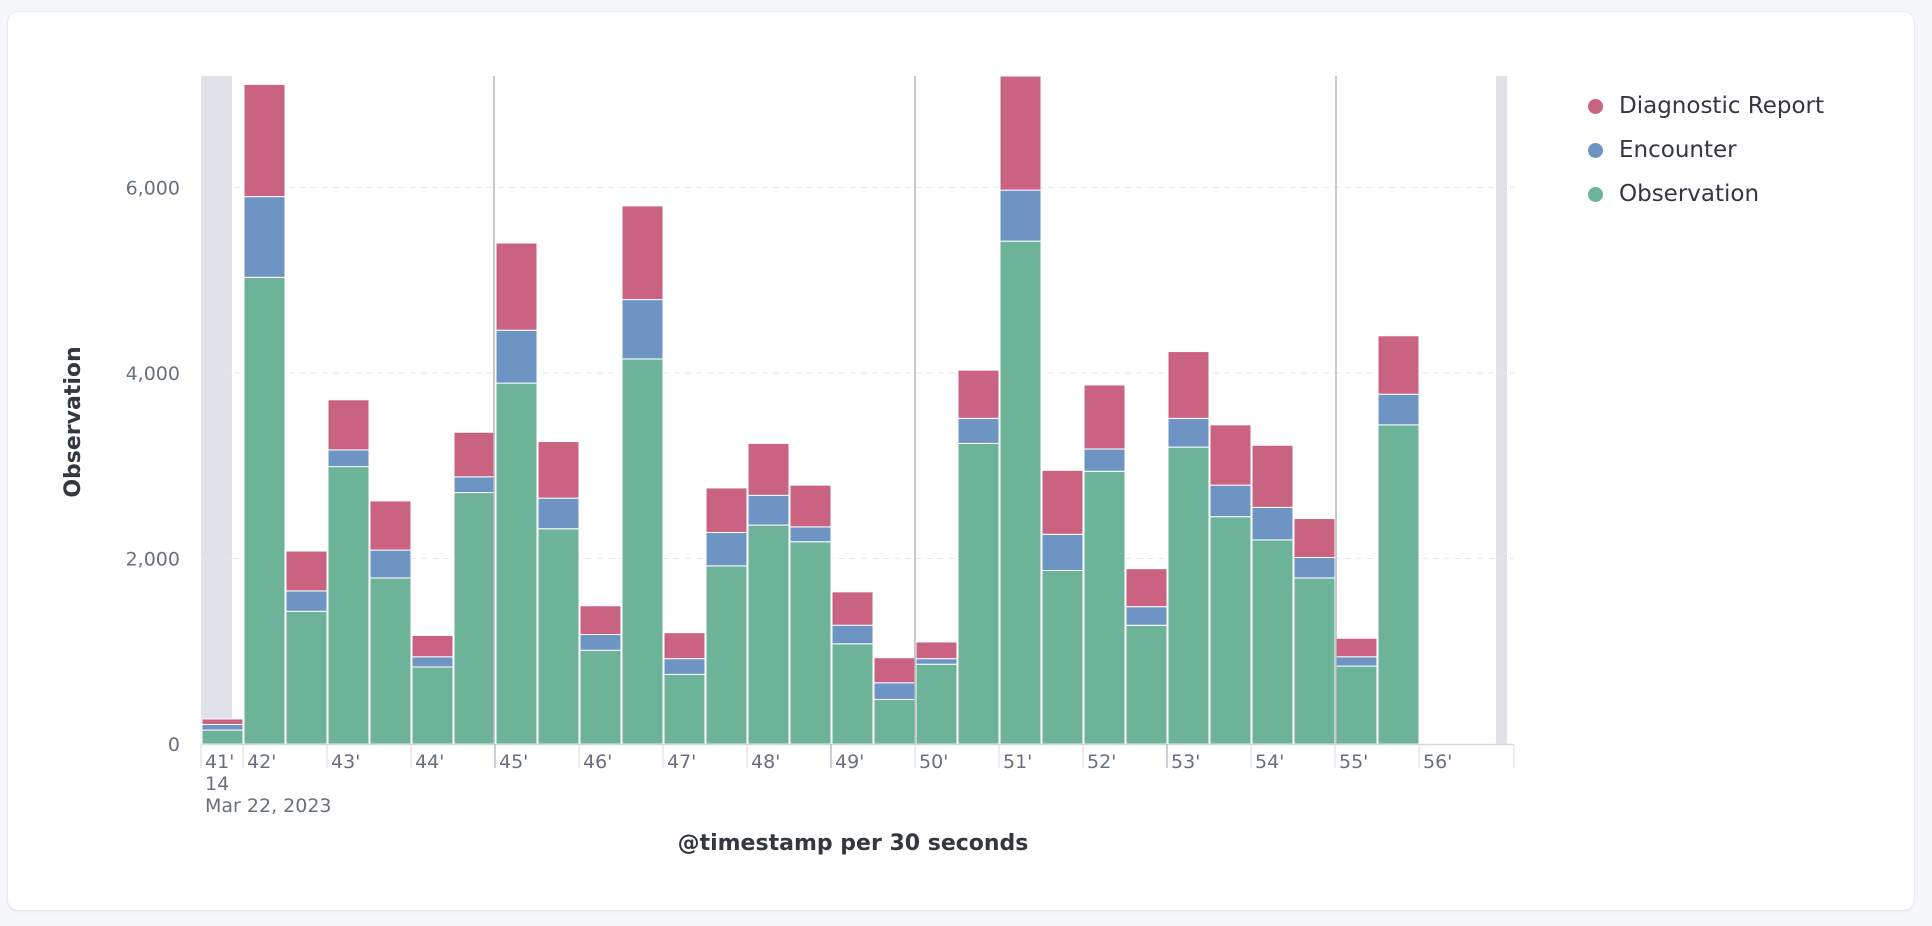  Describe the element at coordinates (153, 374) in the screenshot. I see `y-tick-label: 4,000` at that location.